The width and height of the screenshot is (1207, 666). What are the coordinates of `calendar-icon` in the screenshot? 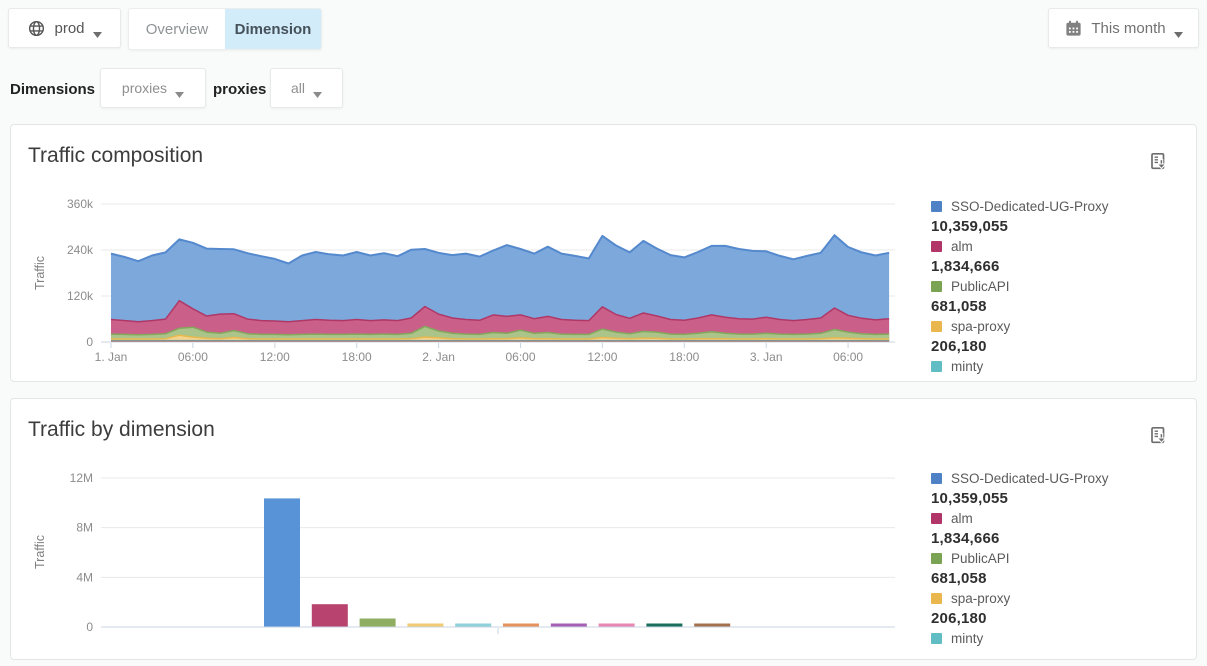 It's located at (1073, 28).